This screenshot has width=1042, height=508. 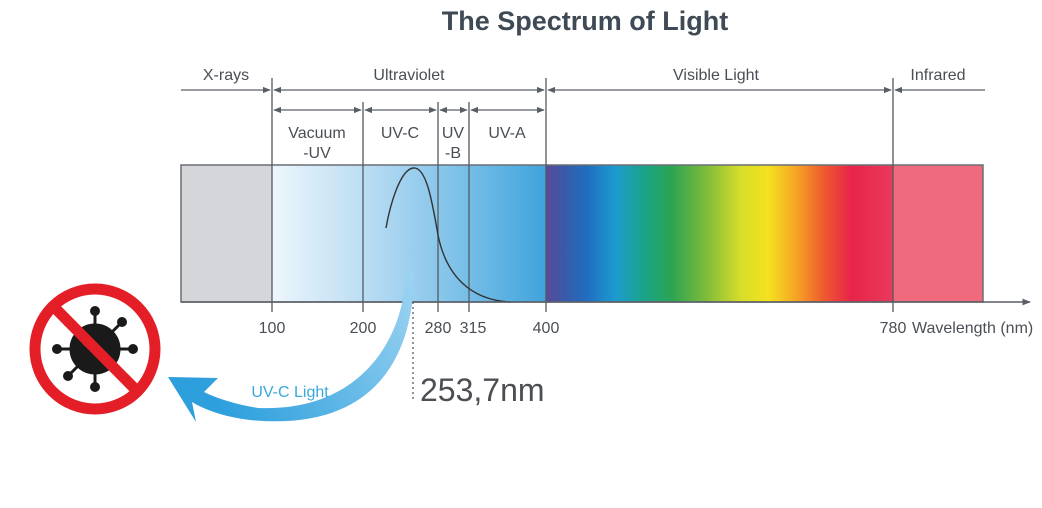 I want to click on band-label-uva: UV-A, so click(x=507, y=133).